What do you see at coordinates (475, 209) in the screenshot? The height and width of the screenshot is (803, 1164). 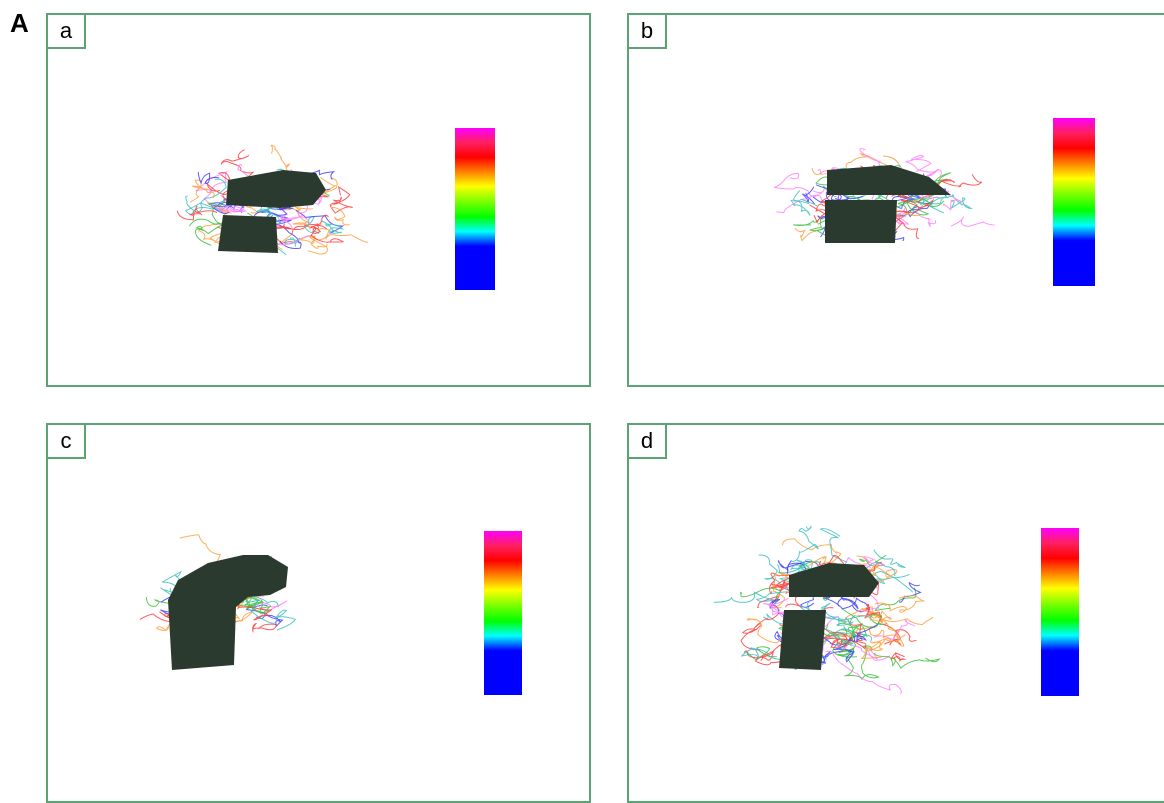 I see `colorbar-a` at bounding box center [475, 209].